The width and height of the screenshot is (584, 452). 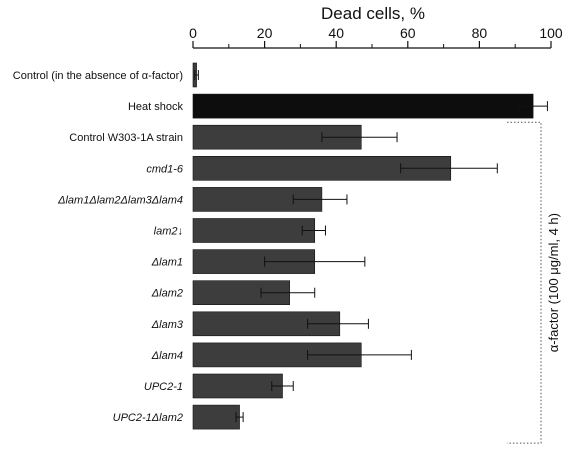 I want to click on x-axis: 0 20 40 60 80 100, so click(x=376, y=37).